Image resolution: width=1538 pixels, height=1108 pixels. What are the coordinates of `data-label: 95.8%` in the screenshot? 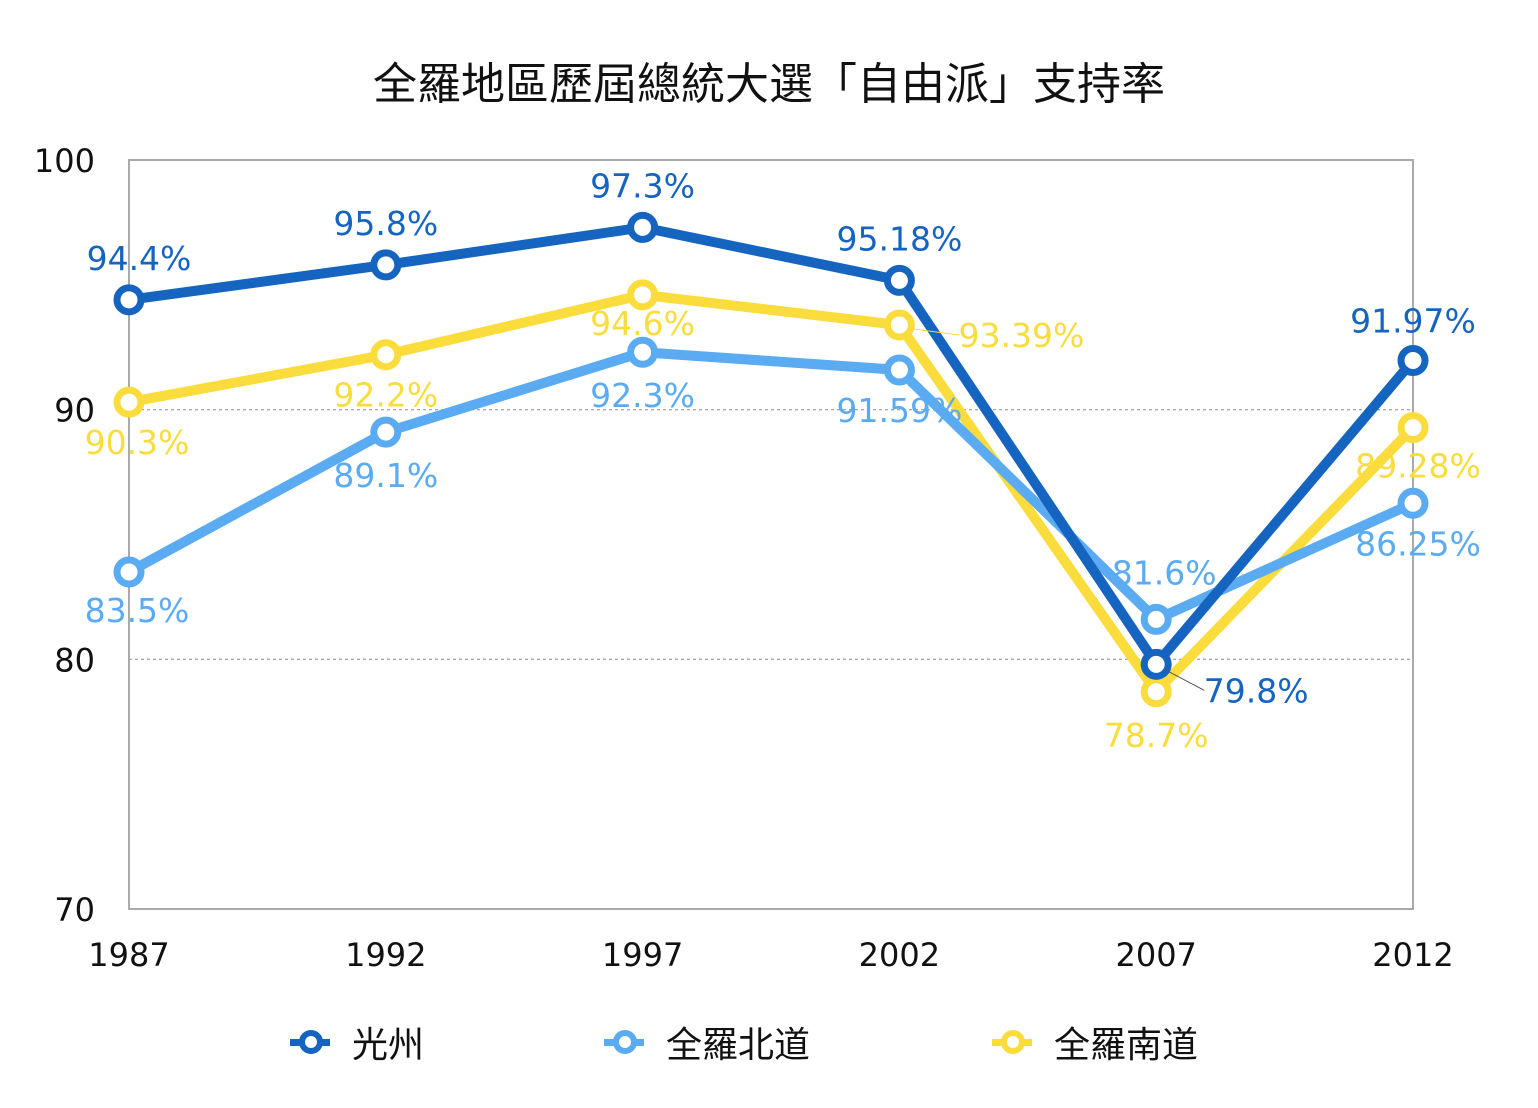 It's located at (385, 223).